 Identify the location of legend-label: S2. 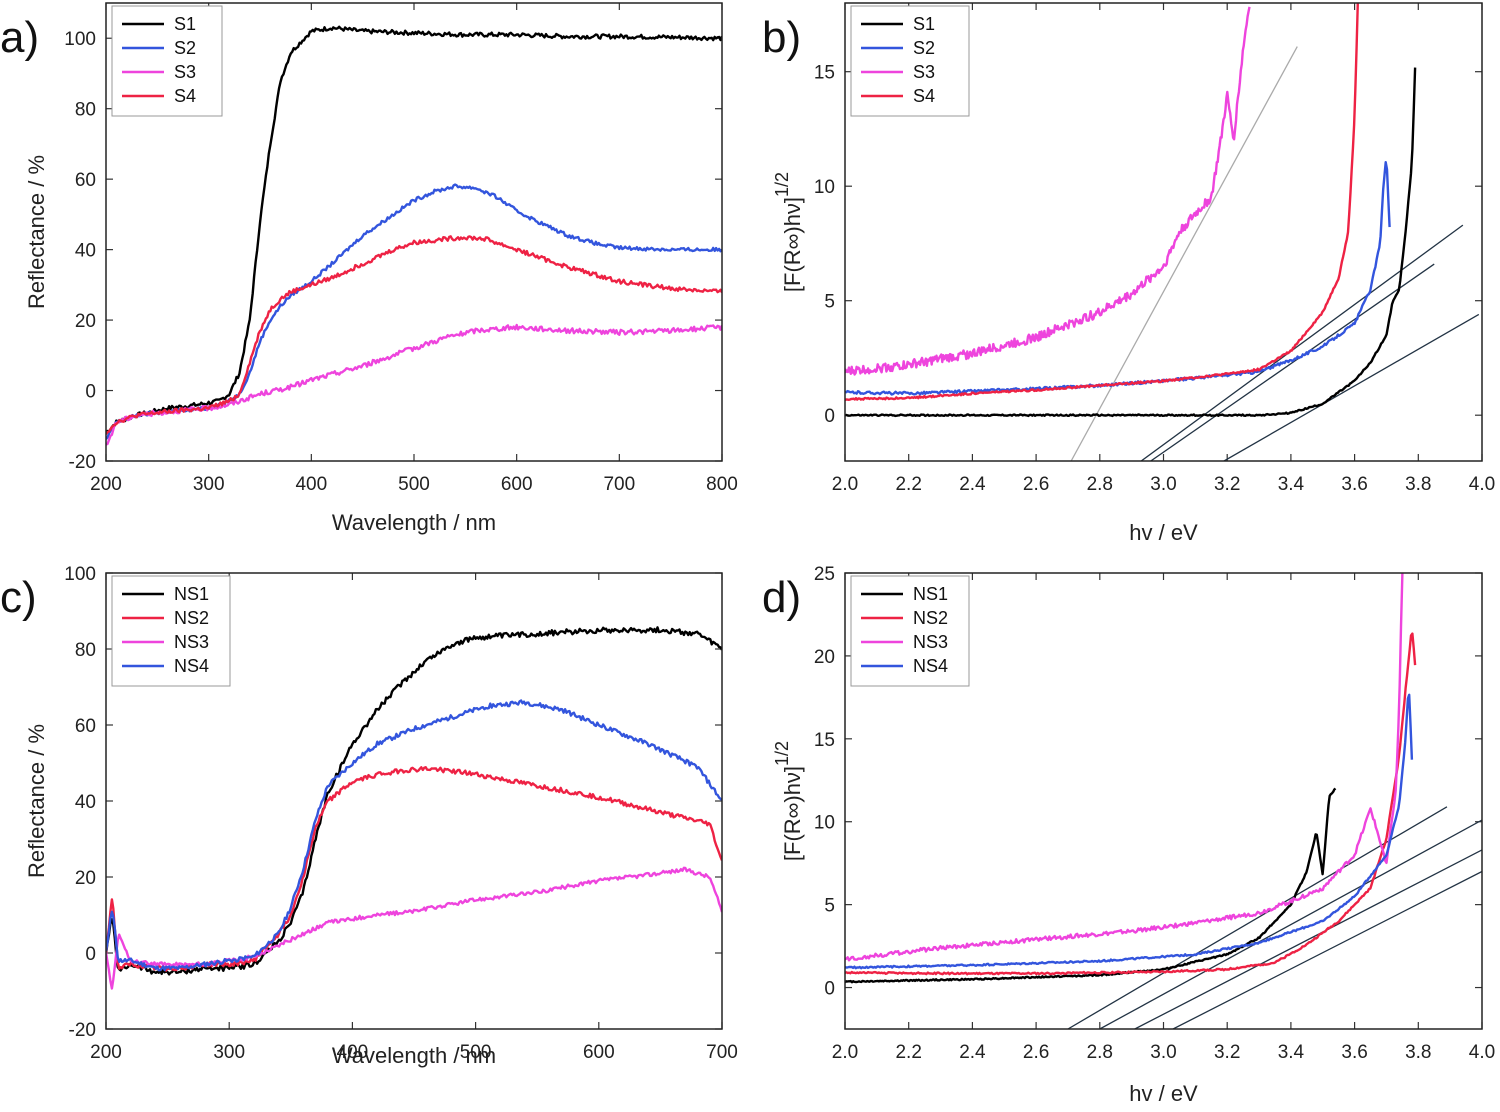
(924, 48).